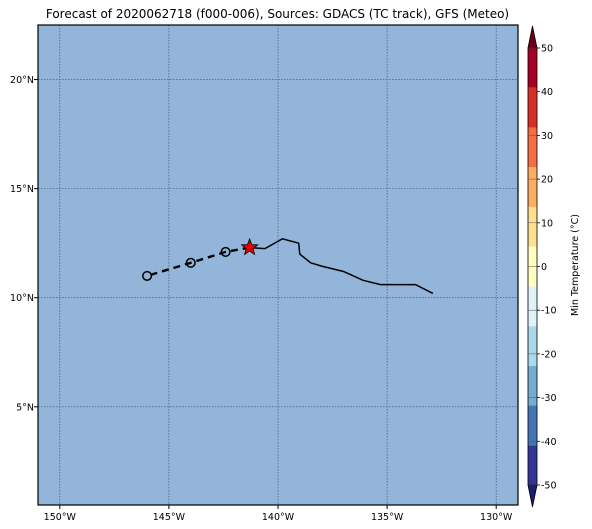 The width and height of the screenshot is (592, 529). What do you see at coordinates (547, 49) in the screenshot?
I see `colorbar-tick-label: 50` at bounding box center [547, 49].